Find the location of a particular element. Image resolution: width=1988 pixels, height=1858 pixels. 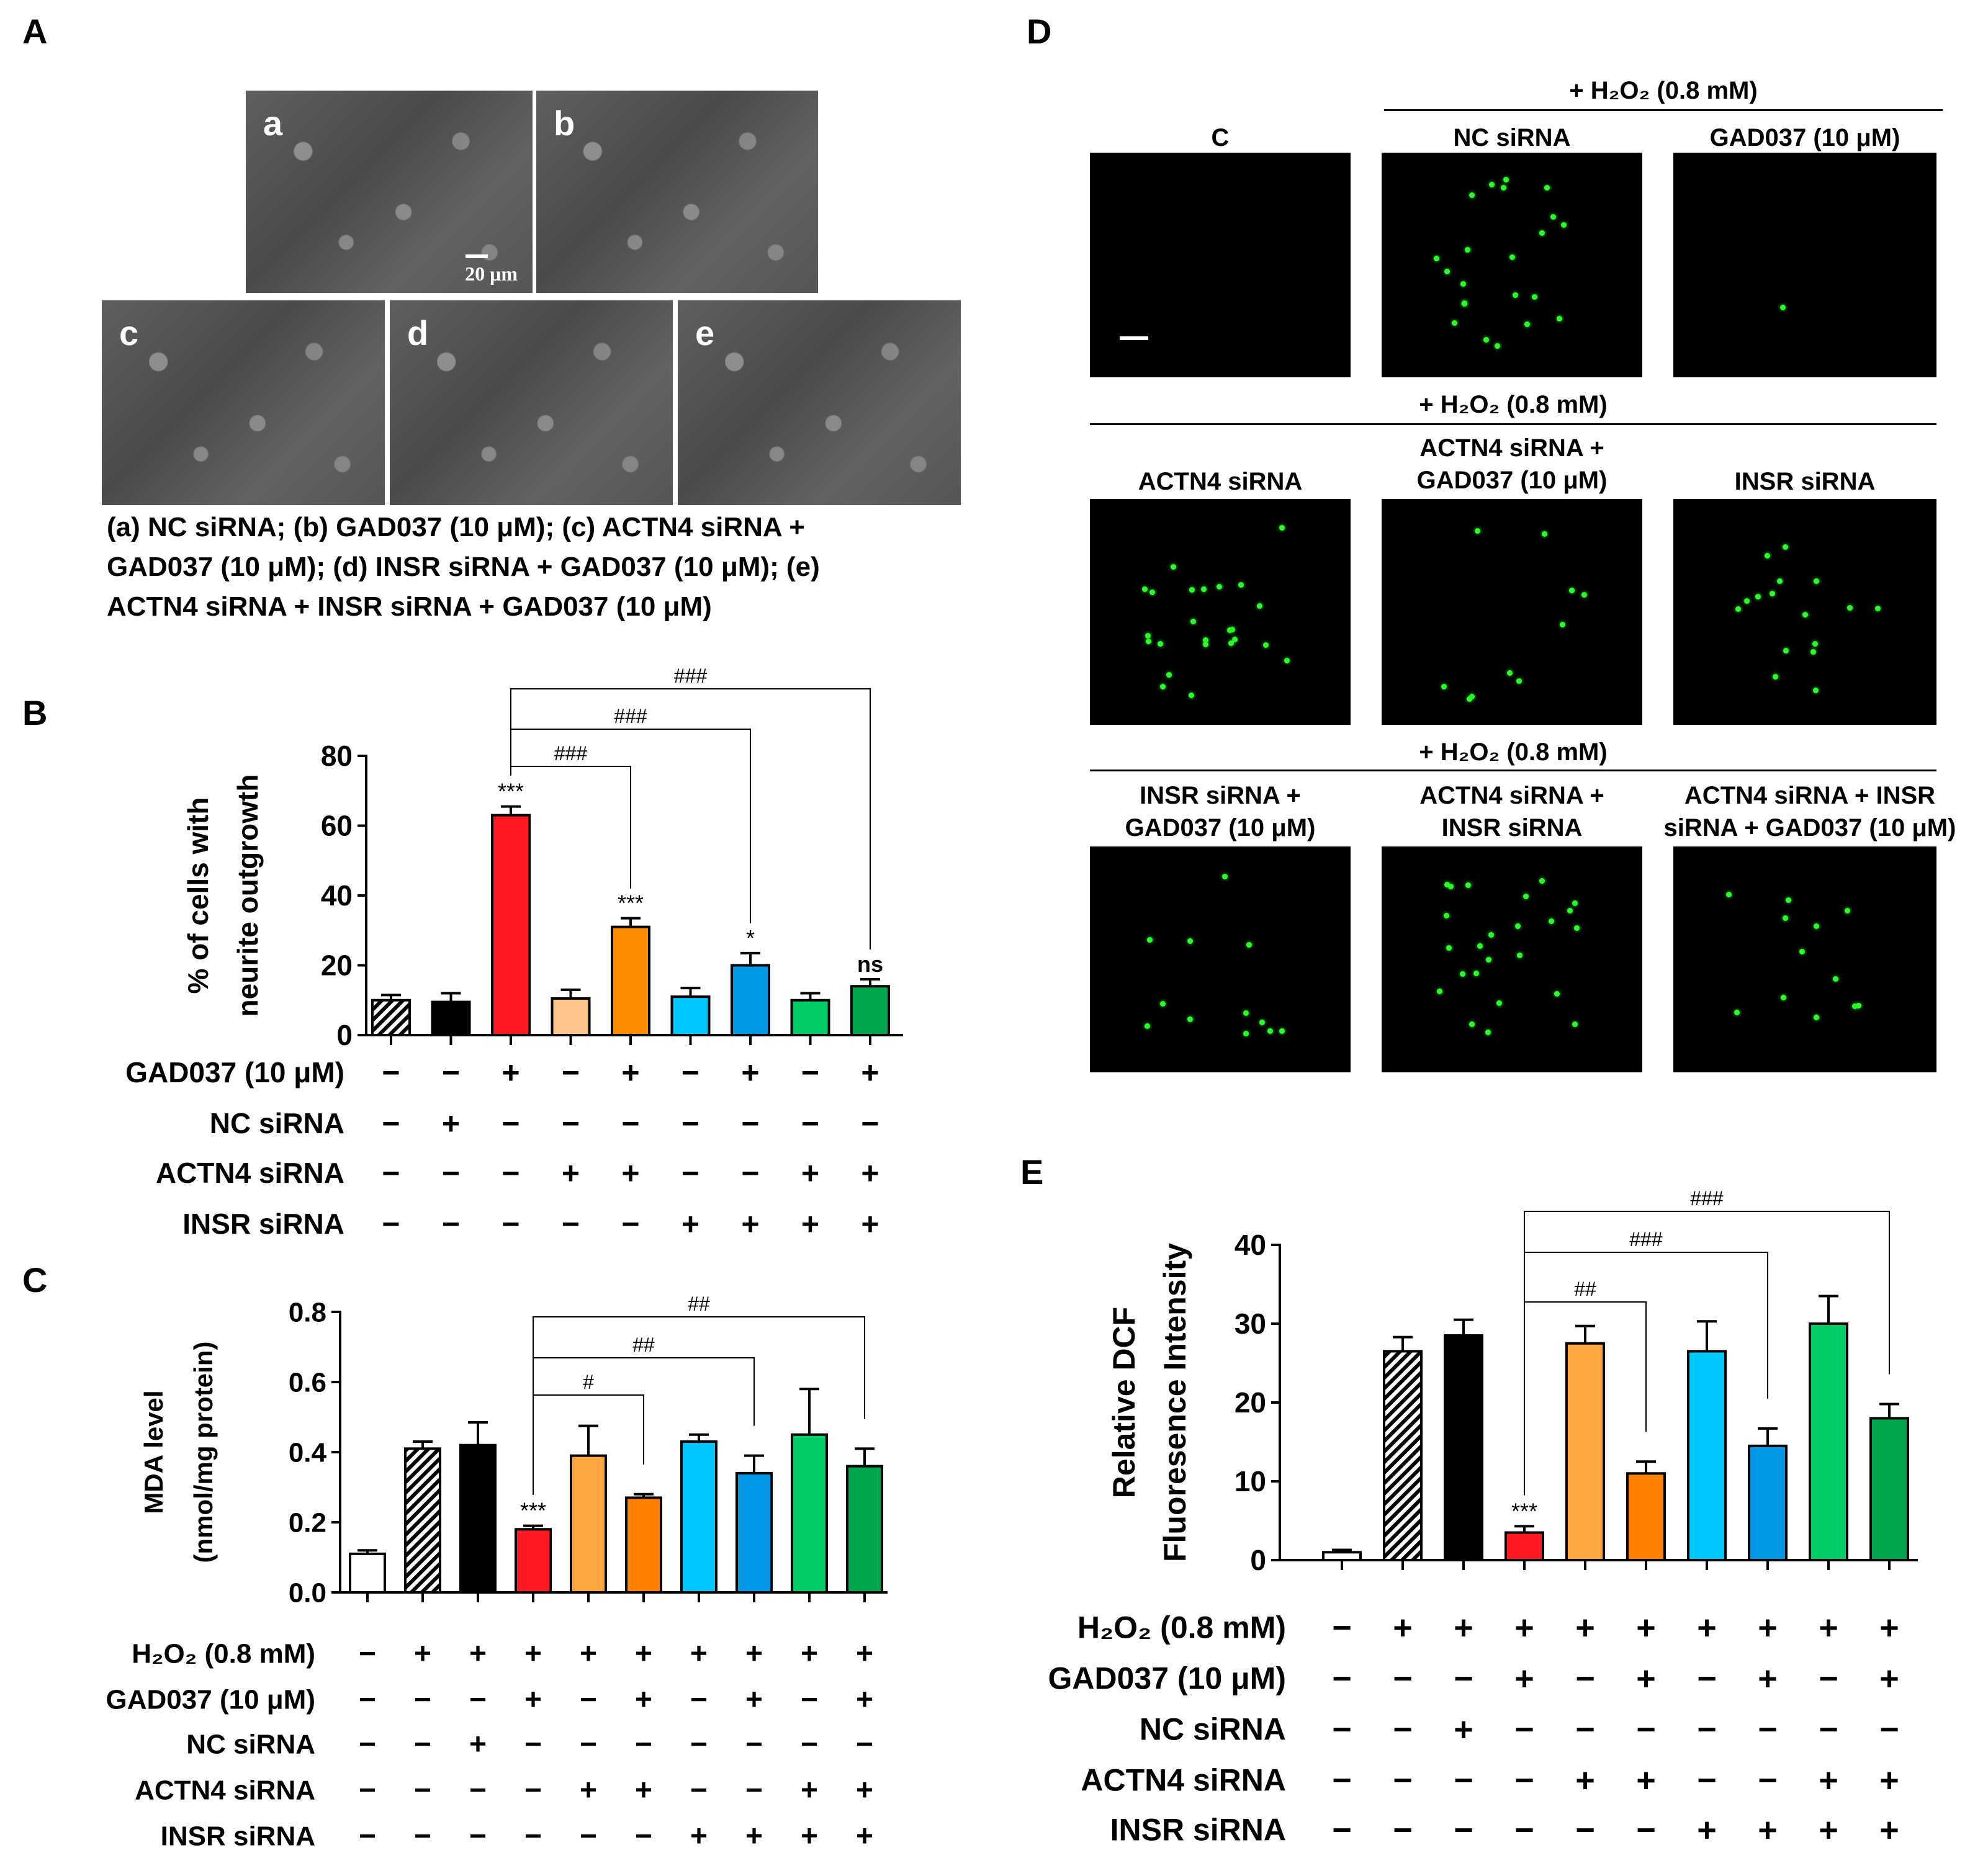

y-tick-label: 0.6 is located at coordinates (308, 1382).